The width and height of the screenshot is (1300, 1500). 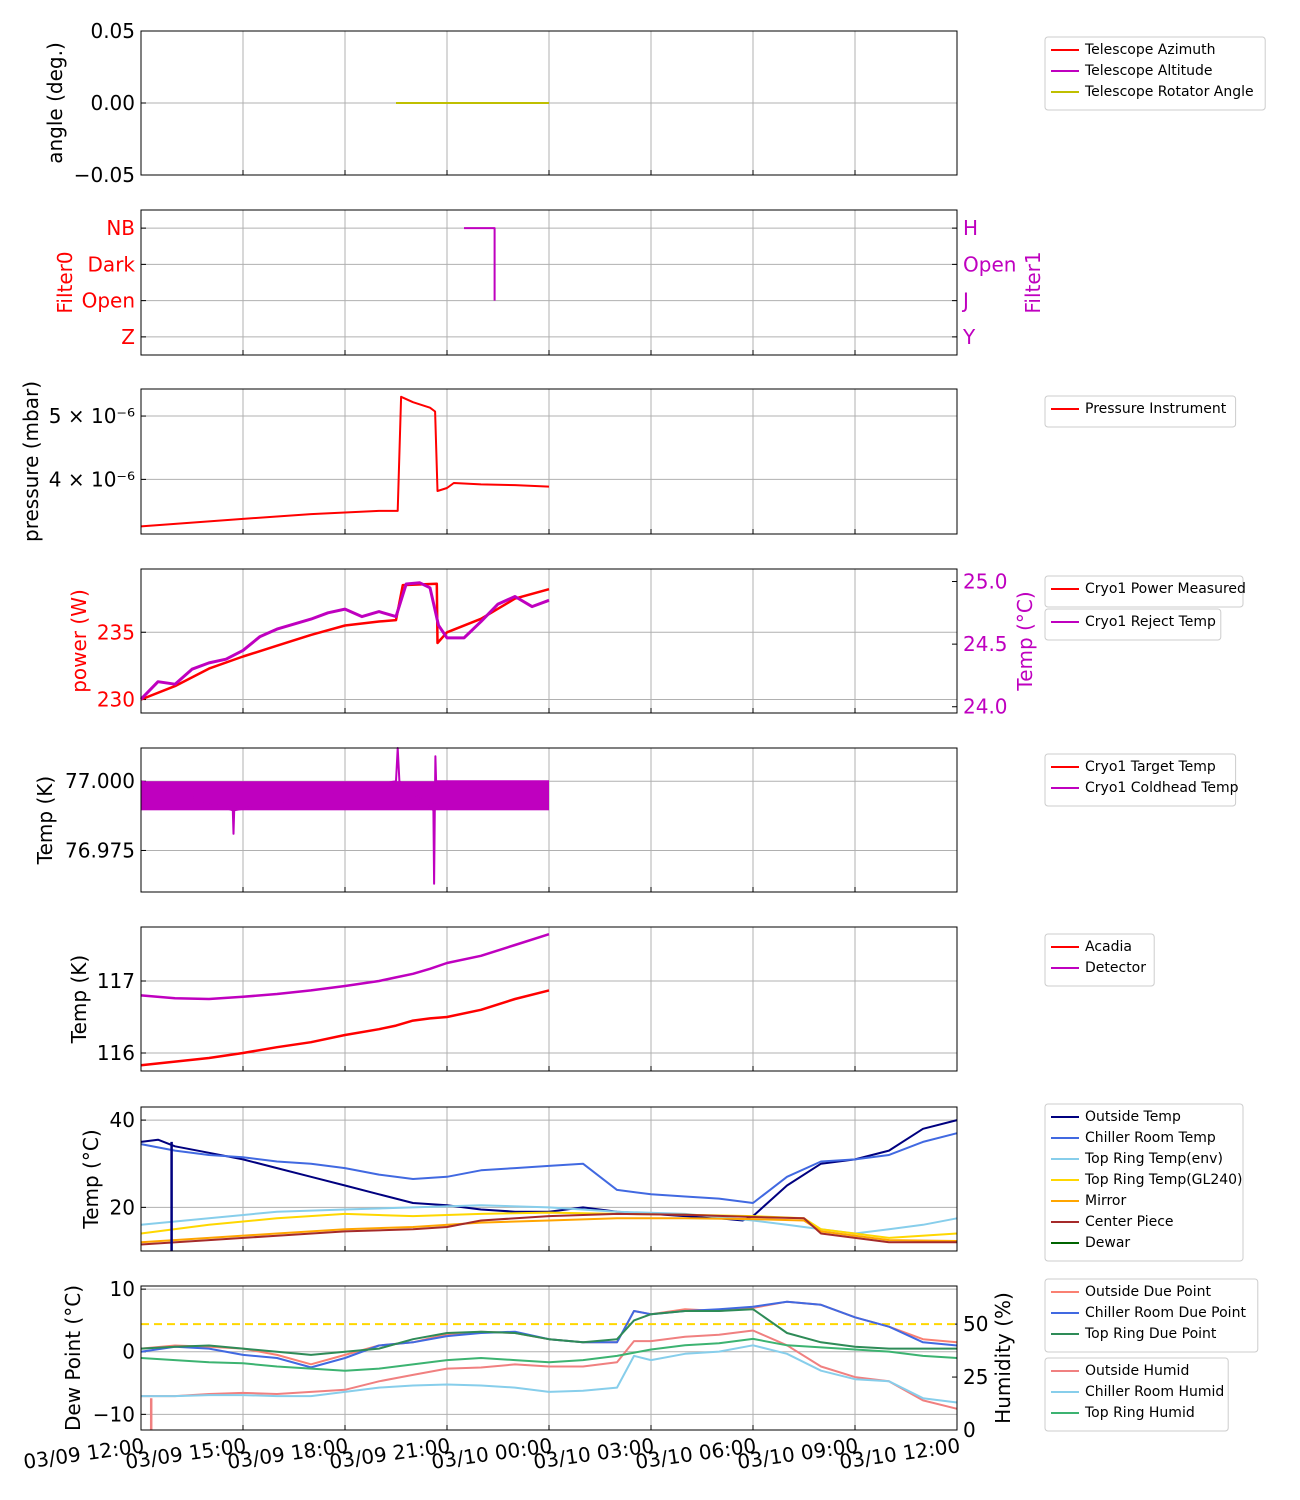 I want to click on series-chiller-room-temp, so click(x=549, y=1168).